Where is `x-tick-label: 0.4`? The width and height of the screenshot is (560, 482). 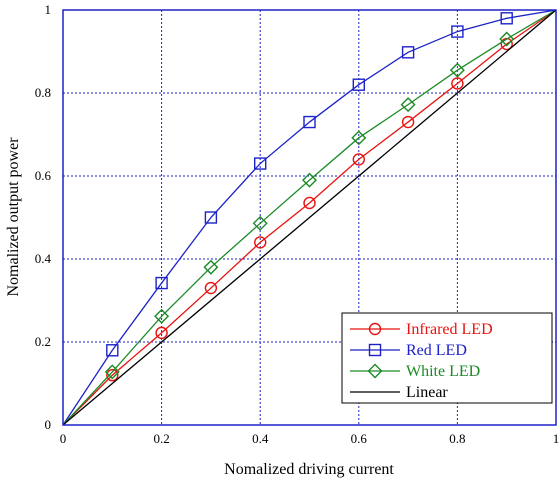 x-tick-label: 0.4 is located at coordinates (260, 438).